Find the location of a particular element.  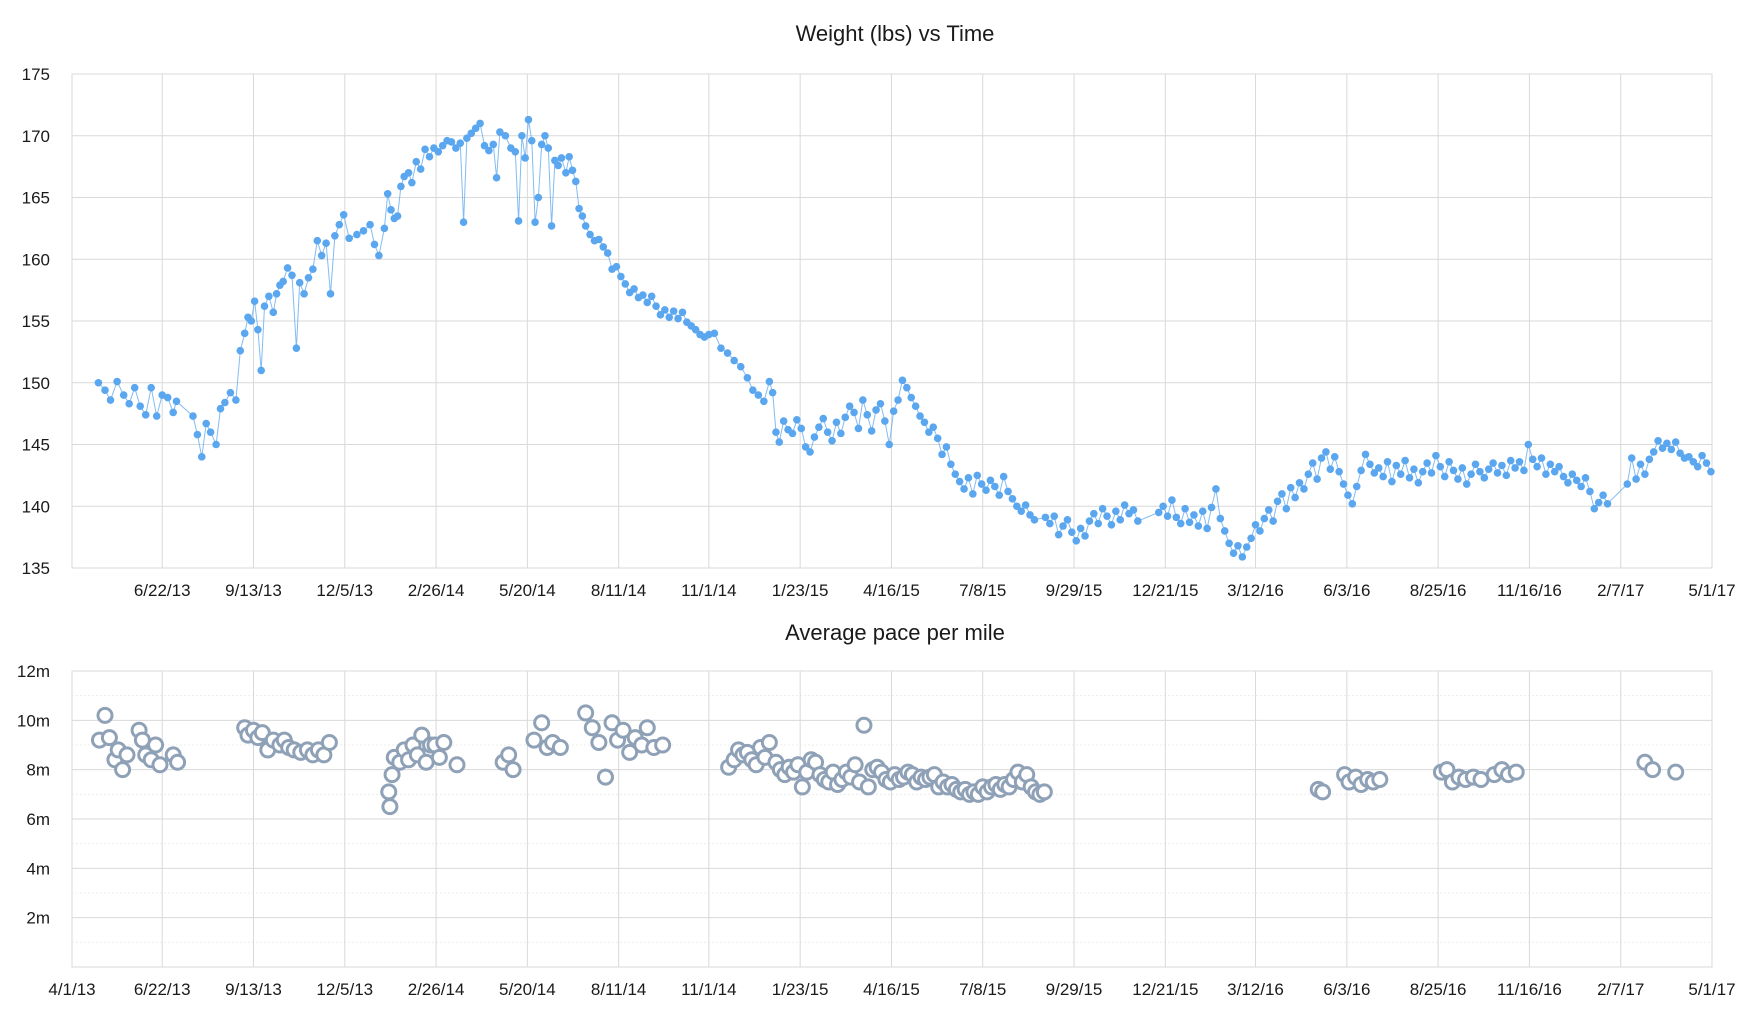

y-tick-label: 140 is located at coordinates (36, 506).